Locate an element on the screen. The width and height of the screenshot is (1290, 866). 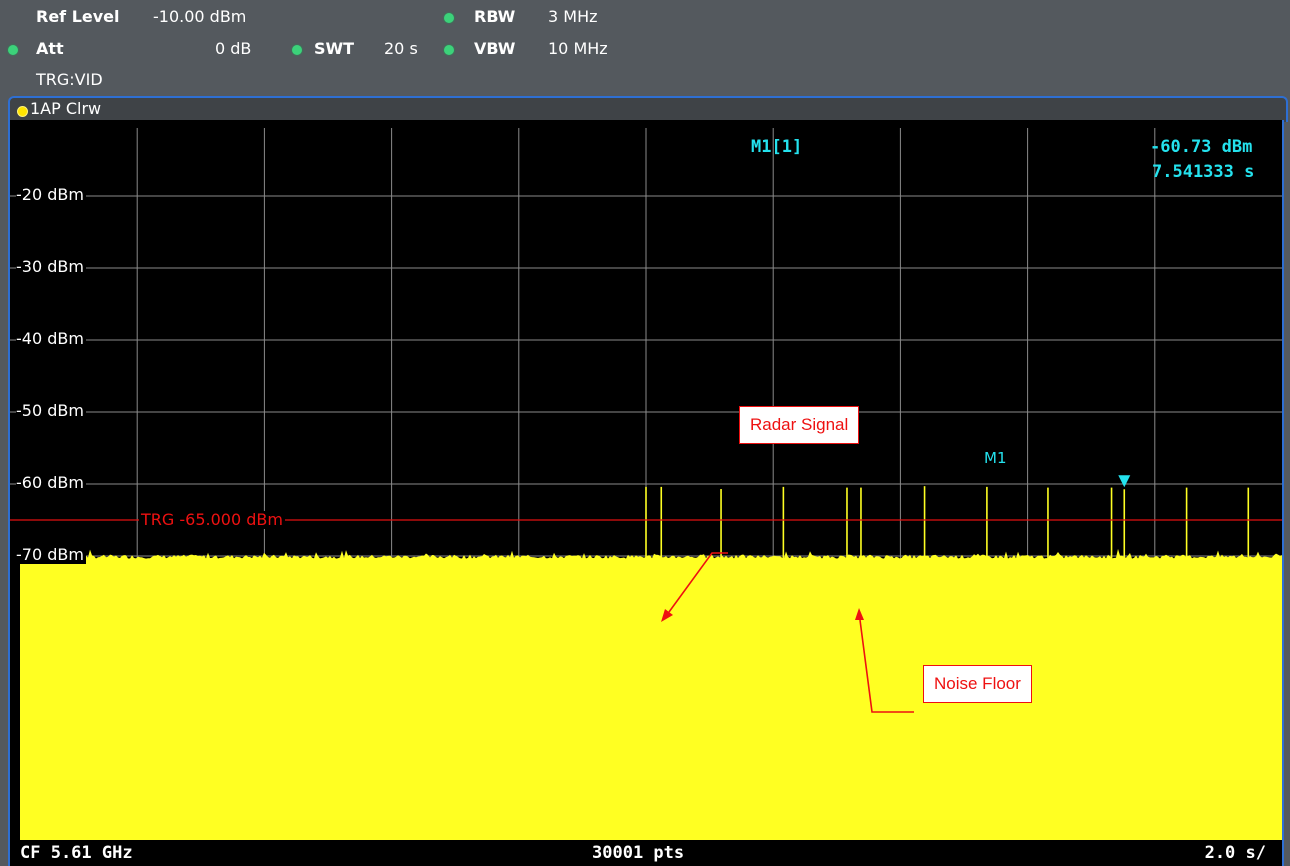
swt-led-icon is located at coordinates (297, 50).